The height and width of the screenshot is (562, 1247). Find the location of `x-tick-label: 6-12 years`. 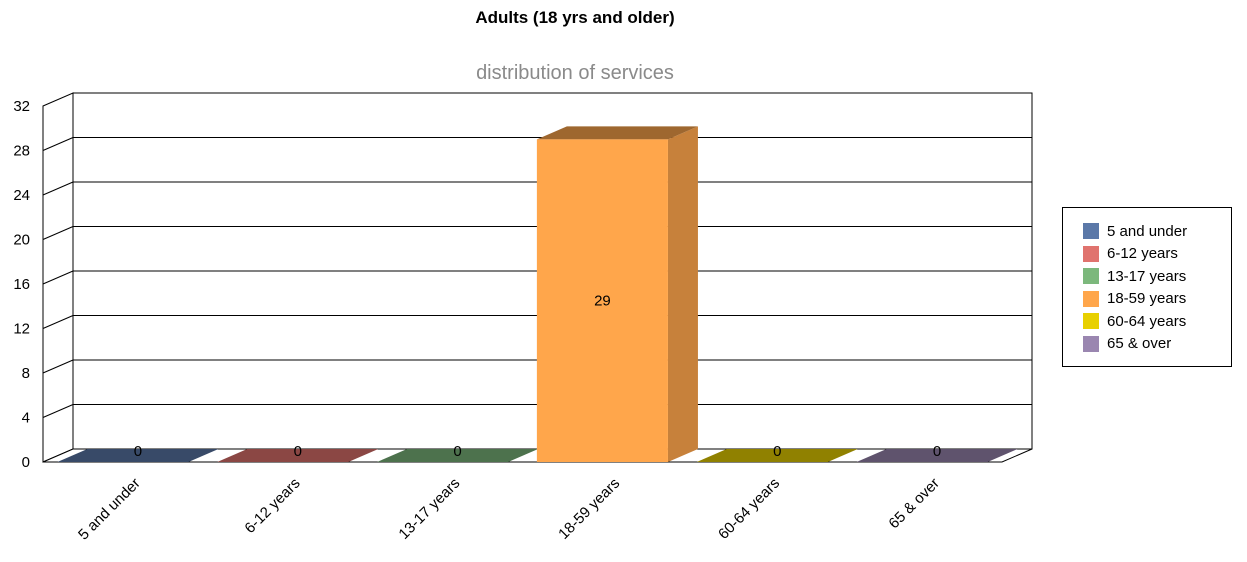

x-tick-label: 6-12 years is located at coordinates (272, 506).